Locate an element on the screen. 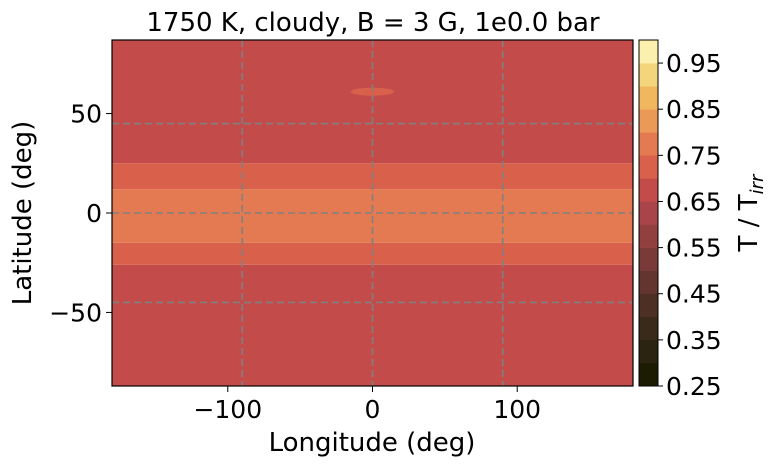  colorbar-tick-label: 0.55 is located at coordinates (694, 248).